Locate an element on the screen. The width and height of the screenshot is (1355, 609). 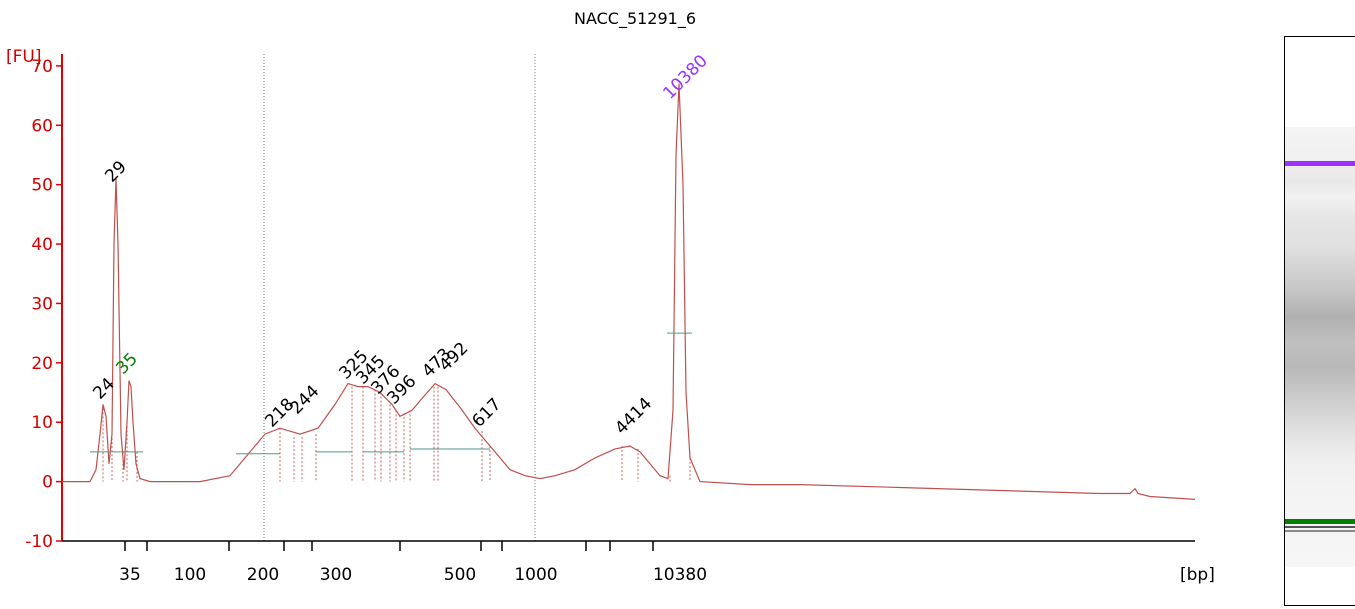
x-tick-label: 200 is located at coordinates (263, 575).